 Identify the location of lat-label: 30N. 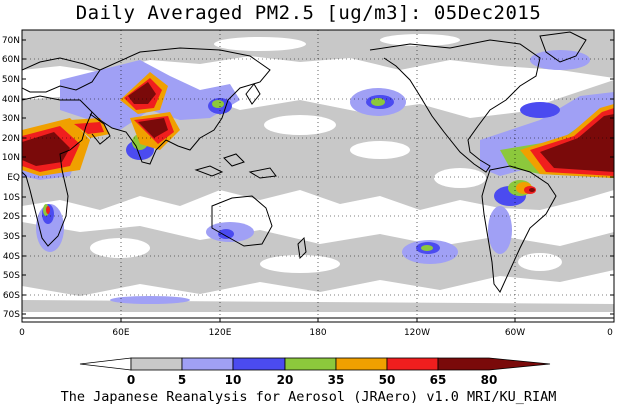
(11, 119).